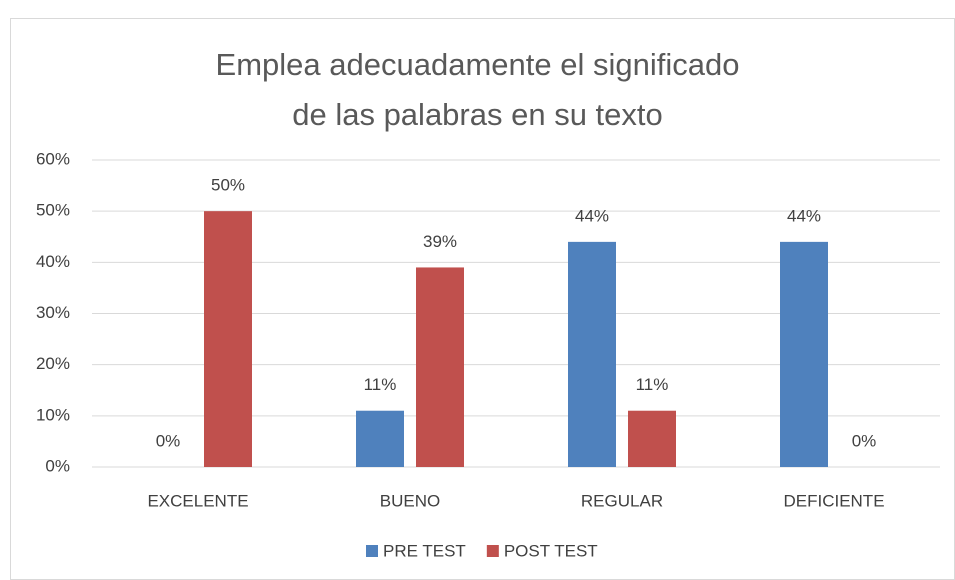  I want to click on x-tick-label: BUENO, so click(410, 500).